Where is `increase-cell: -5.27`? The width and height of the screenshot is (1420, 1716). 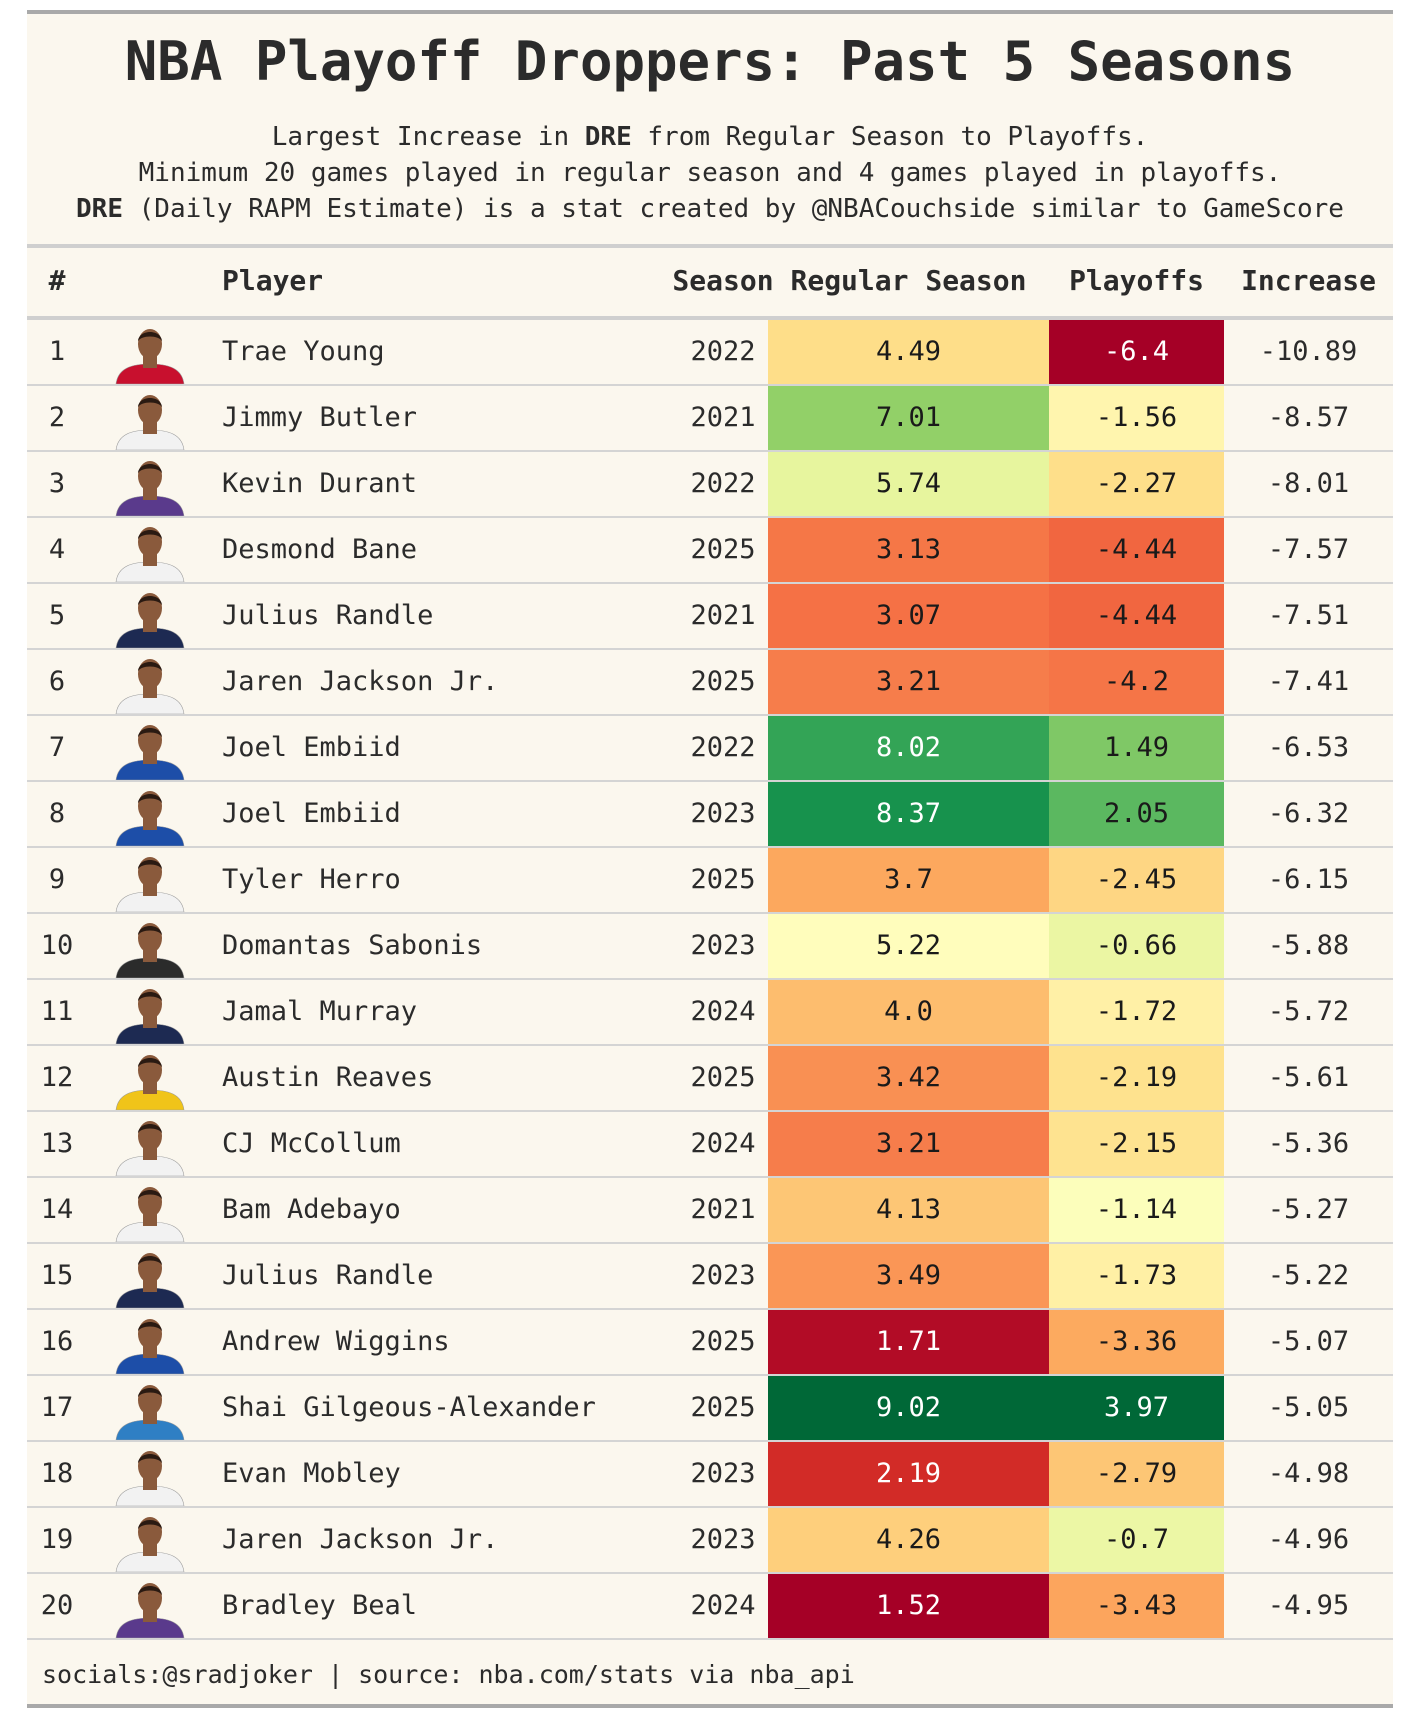
increase-cell: -5.27 is located at coordinates (1308, 1209).